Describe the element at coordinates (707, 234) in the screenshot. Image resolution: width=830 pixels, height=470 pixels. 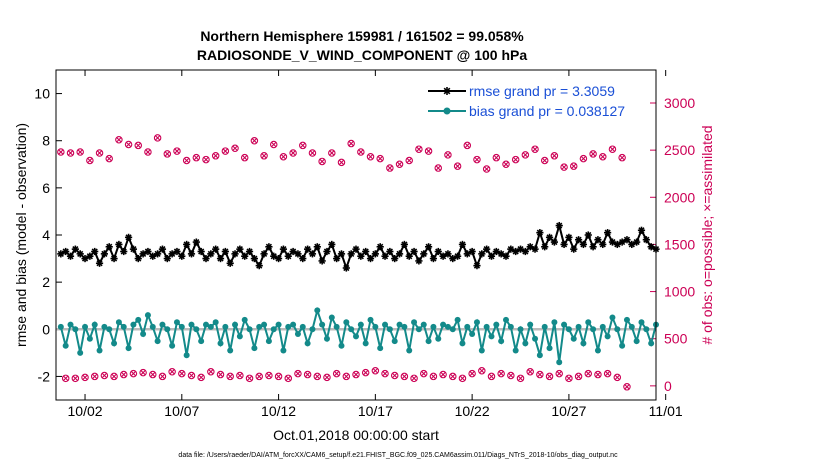
I see `y2-axis-label: # of obs: o=possible; ×=assimilated` at that location.